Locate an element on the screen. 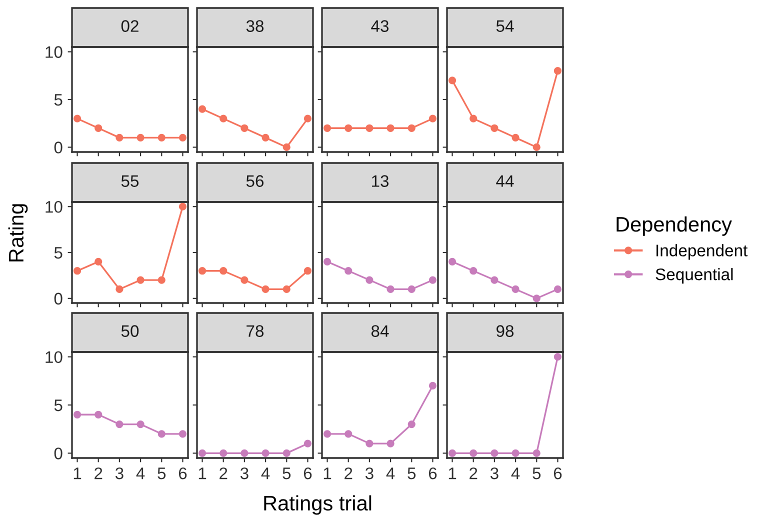 The height and width of the screenshot is (518, 768). y-axis-title: Rating is located at coordinates (18, 233).